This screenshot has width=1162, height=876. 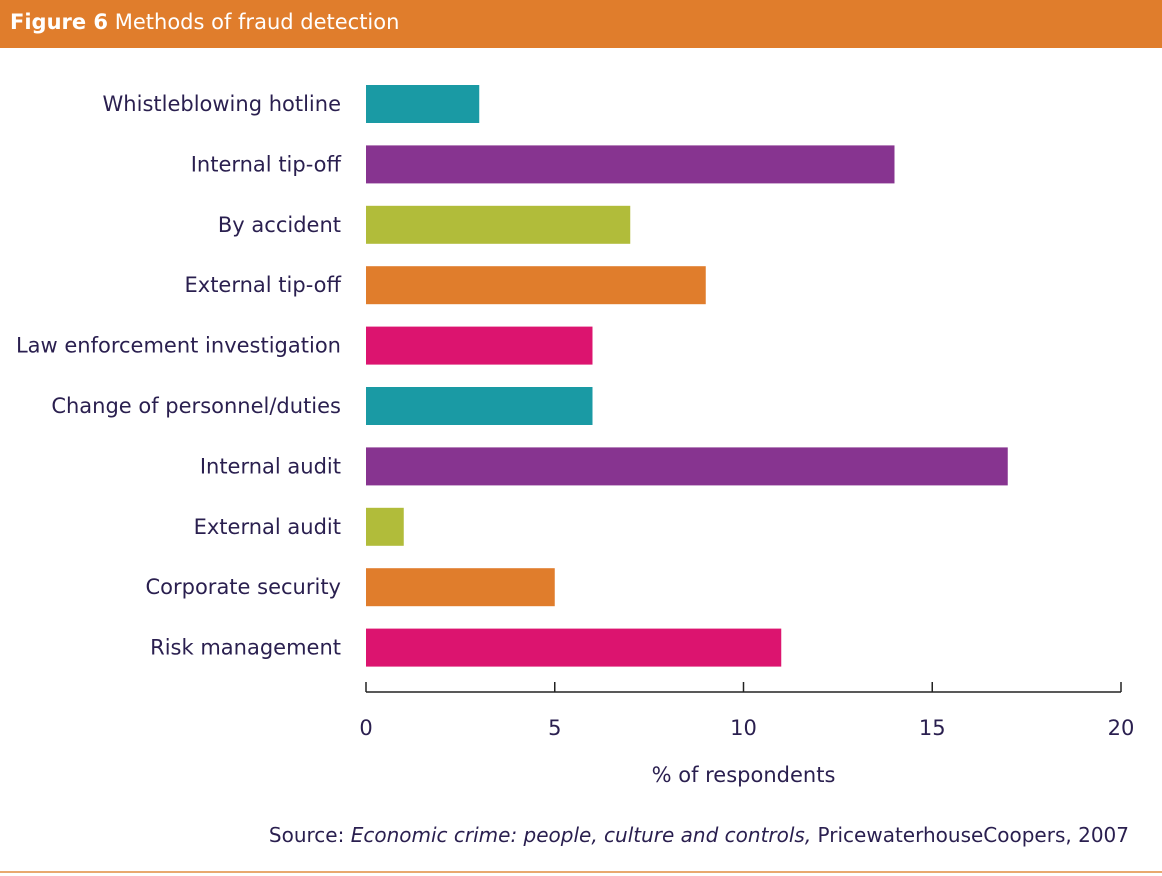 What do you see at coordinates (581, 24) in the screenshot?
I see `figure-header-bar: Figure 6 Methods of fraud detection` at bounding box center [581, 24].